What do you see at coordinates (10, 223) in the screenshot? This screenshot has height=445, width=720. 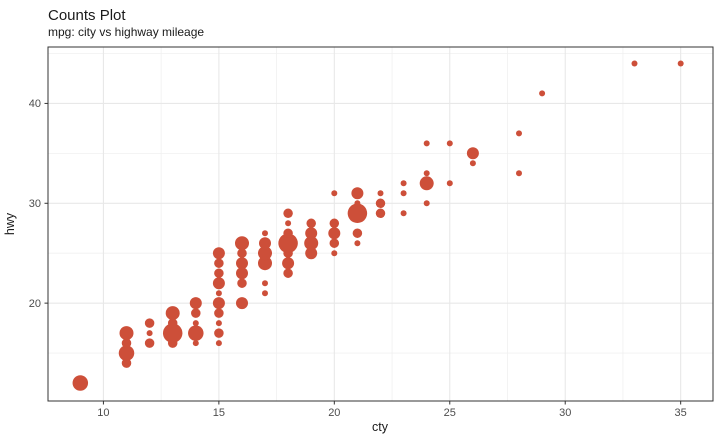 I see `y-axis-title: hwy` at bounding box center [10, 223].